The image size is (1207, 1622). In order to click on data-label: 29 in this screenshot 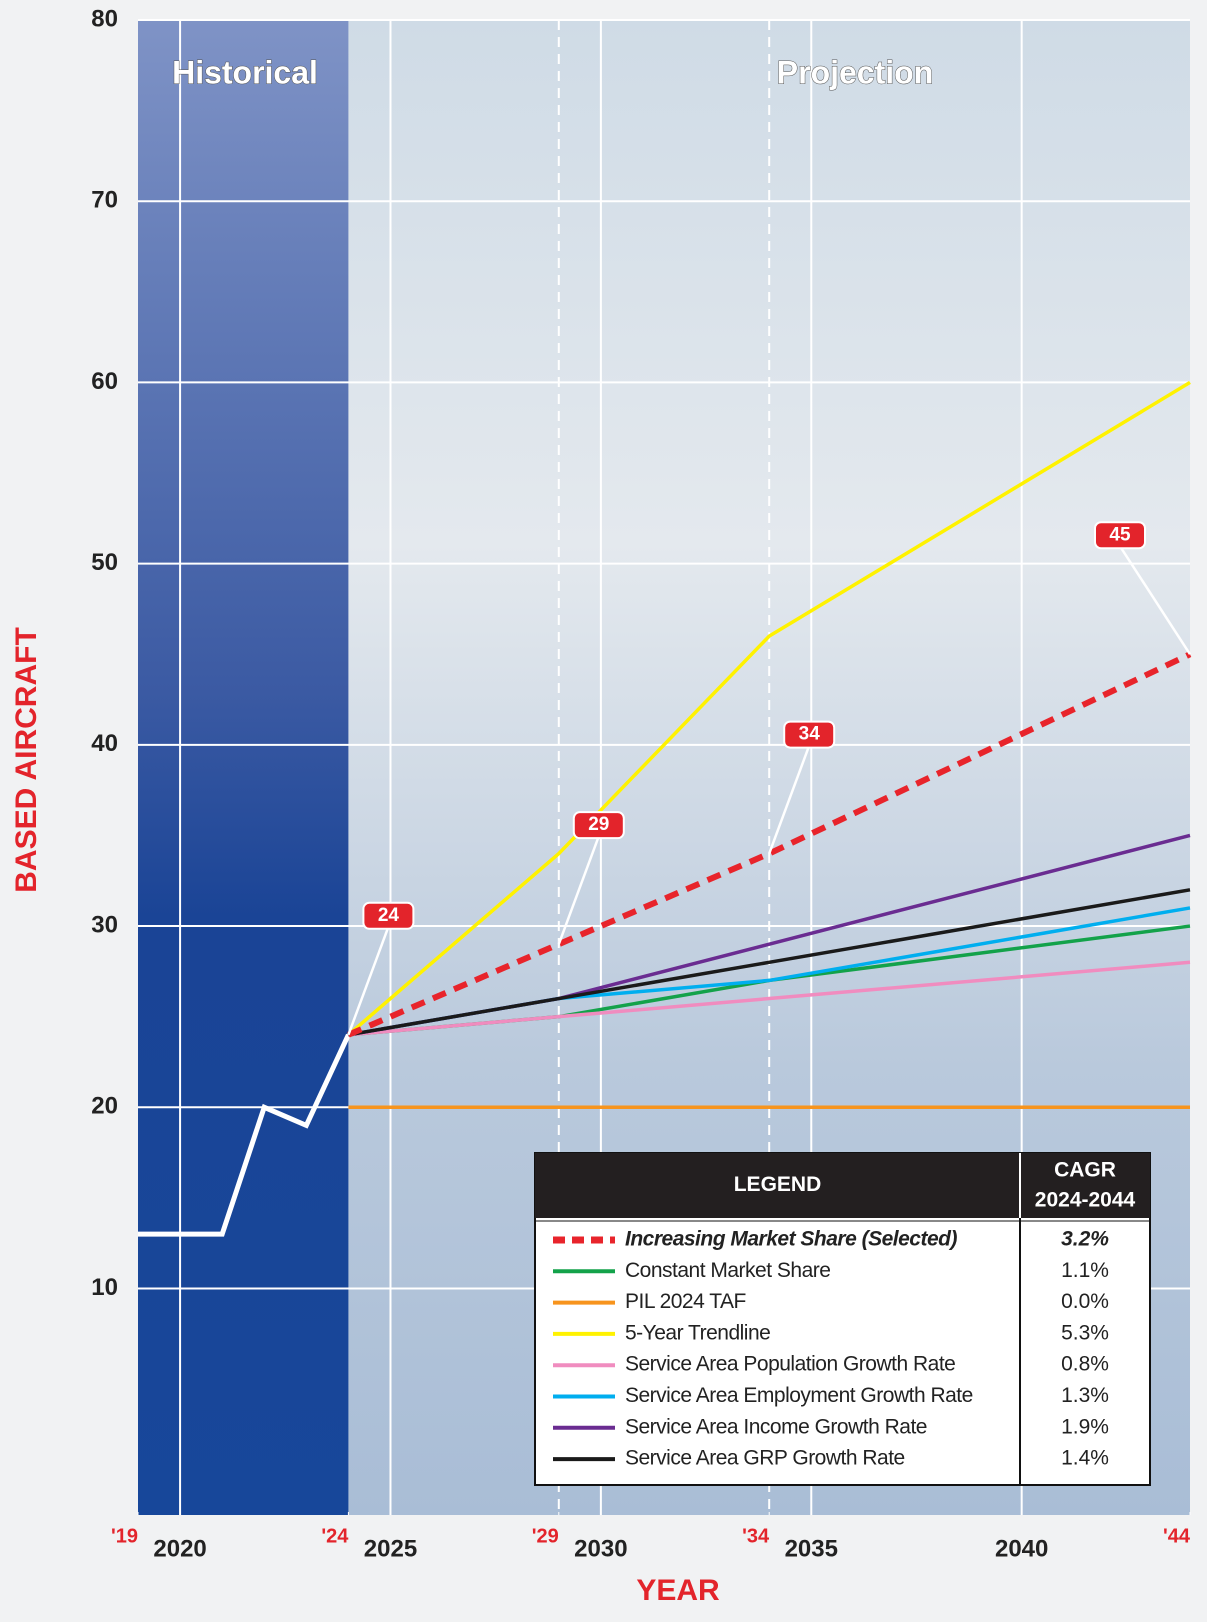, I will do `click(598, 824)`.